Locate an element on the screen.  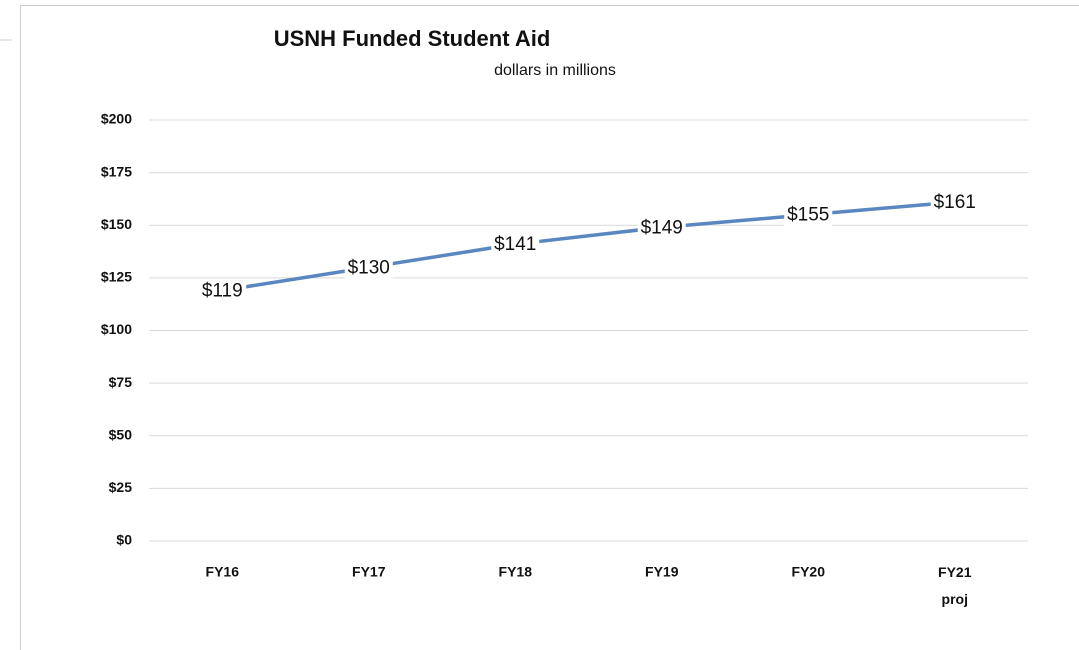
value-label: $155 is located at coordinates (808, 215).